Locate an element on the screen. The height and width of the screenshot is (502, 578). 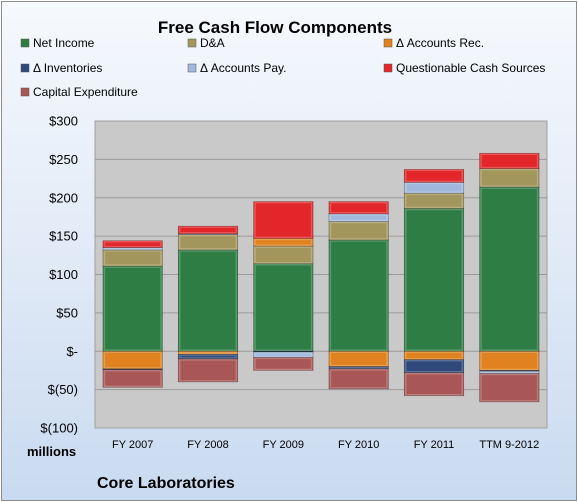
bar-capital-expenditure-ttm-9-2012 is located at coordinates (509, 388).